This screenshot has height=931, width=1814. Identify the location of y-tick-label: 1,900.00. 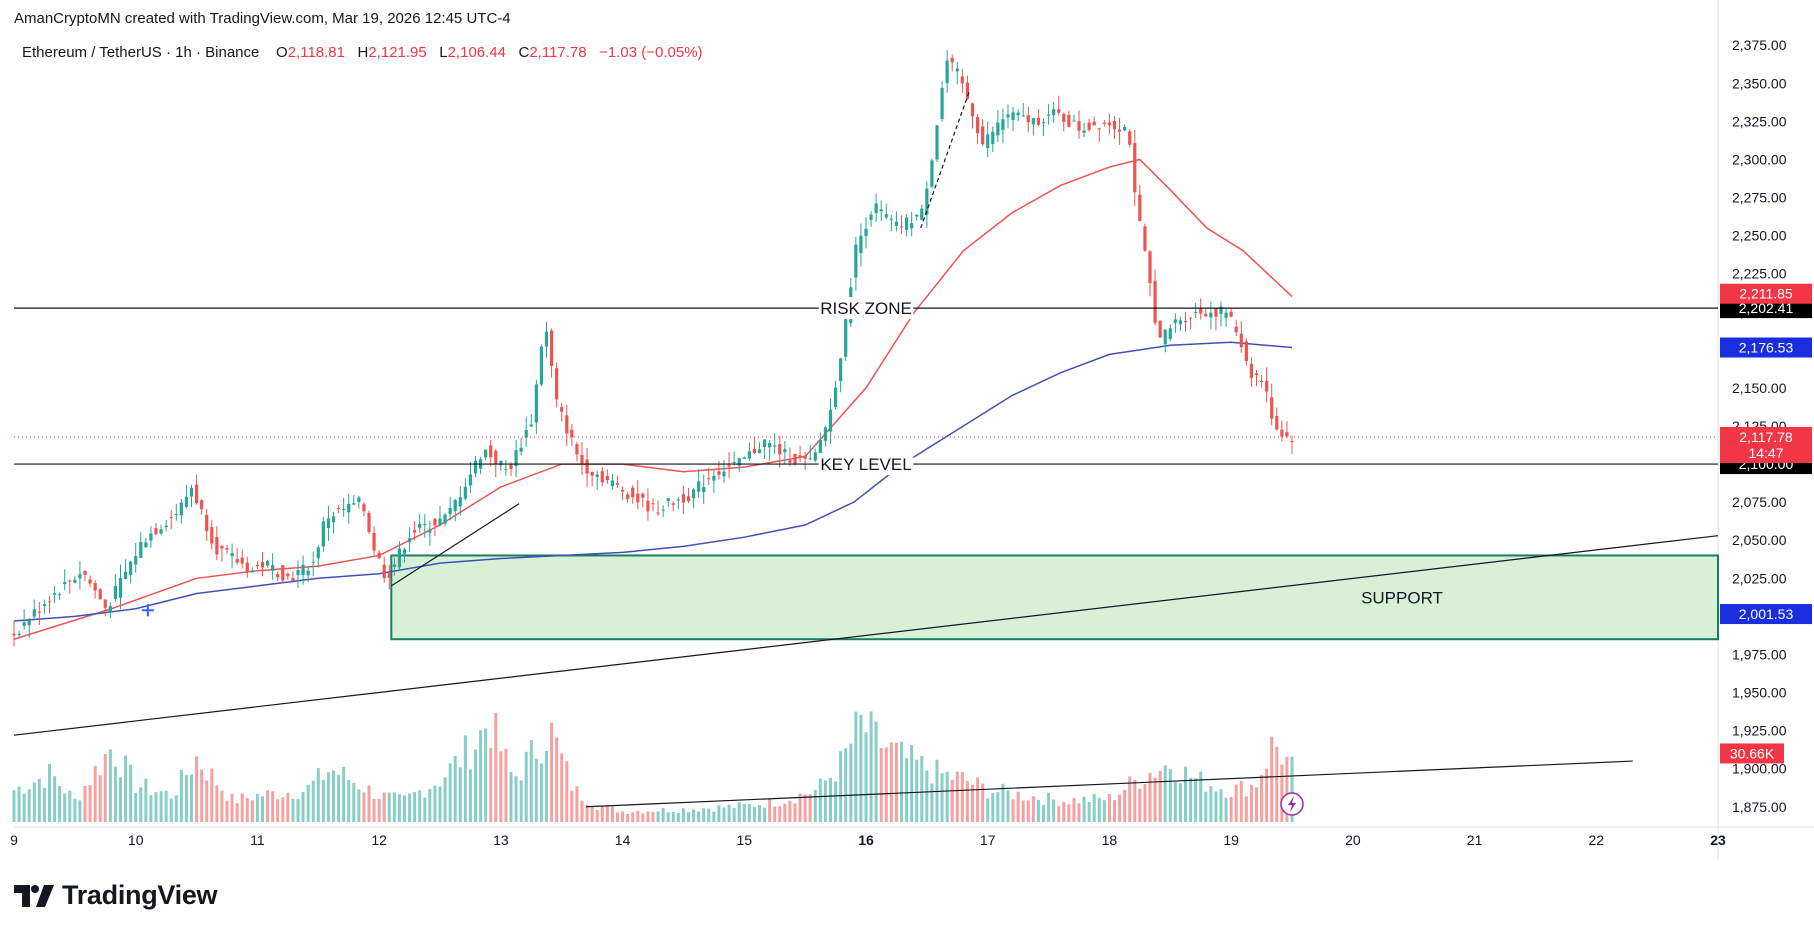
(1759, 769).